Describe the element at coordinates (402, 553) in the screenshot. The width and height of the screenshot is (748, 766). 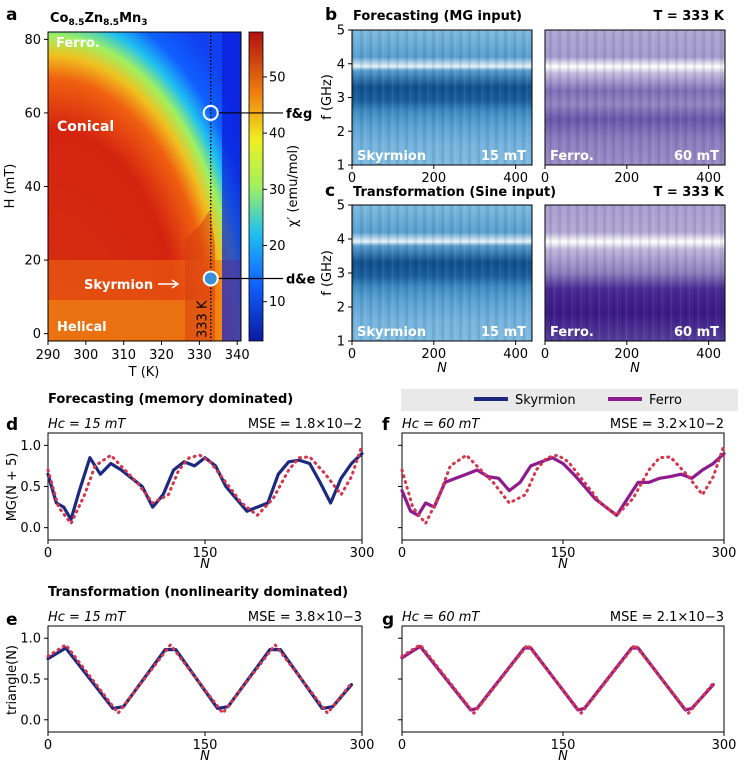
I see `panel-f-xtick-label-0: 0` at that location.